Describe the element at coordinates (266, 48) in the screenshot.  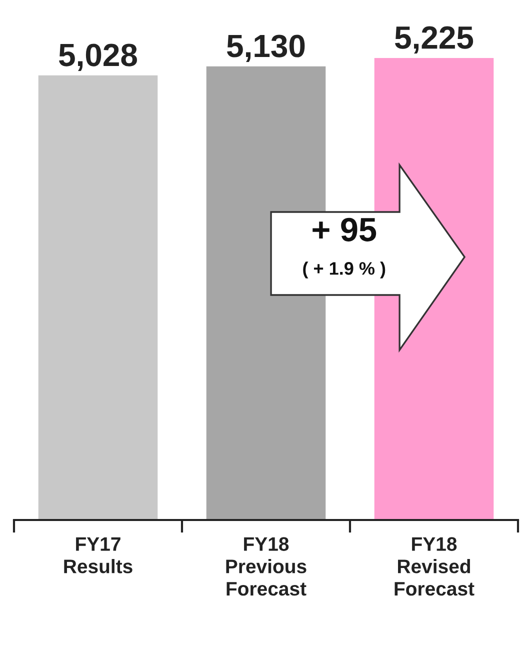
I see `data-label: 5,130` at that location.